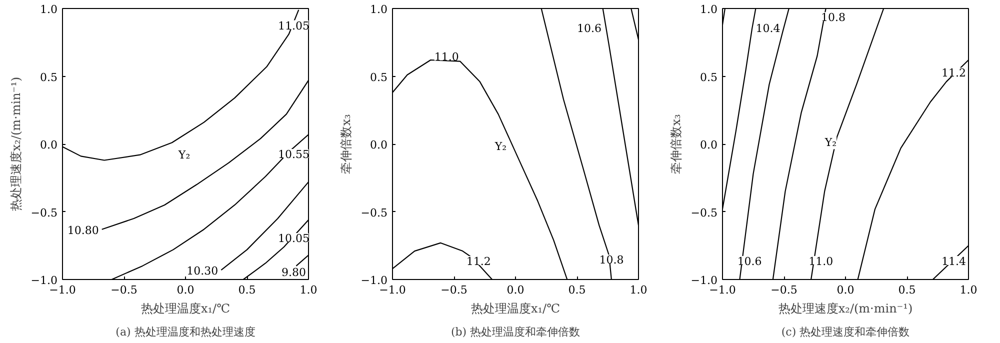  What do you see at coordinates (845, 309) in the screenshot?
I see `x-axis-title: 热处理速度x₂/(m·min⁻¹)` at bounding box center [845, 309].